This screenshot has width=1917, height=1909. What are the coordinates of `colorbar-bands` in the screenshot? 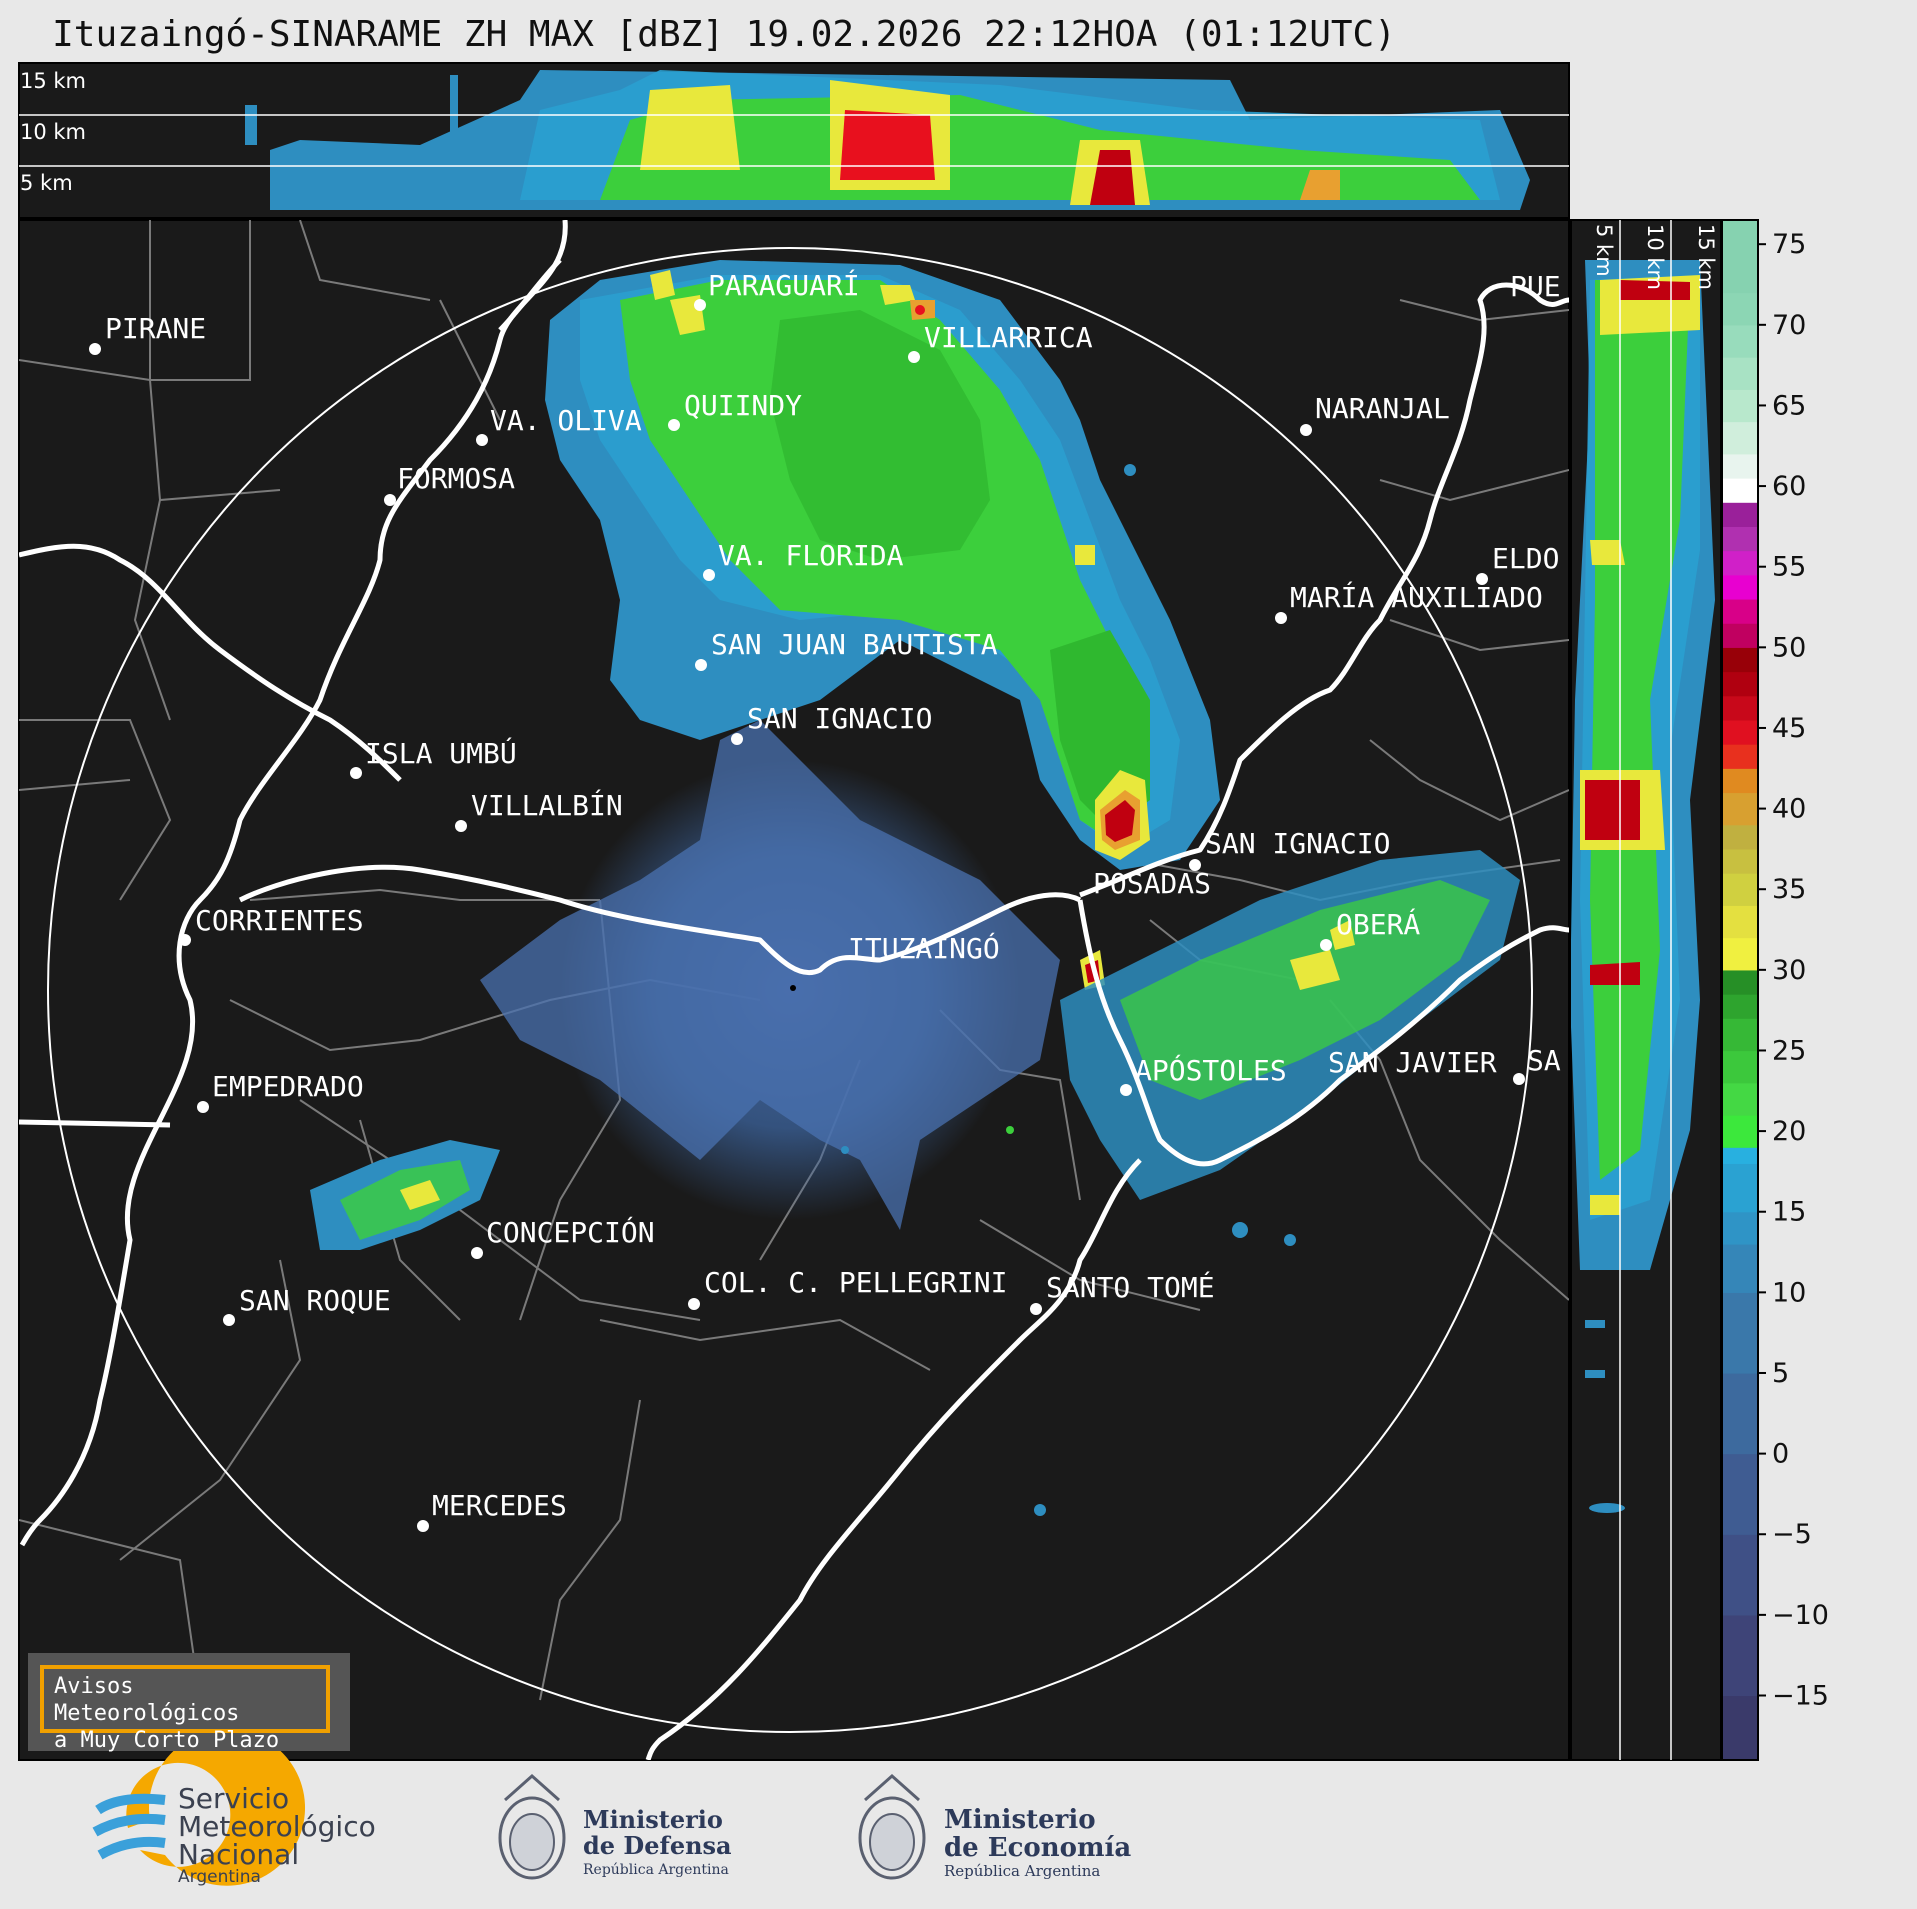 It's located at (1740, 990).